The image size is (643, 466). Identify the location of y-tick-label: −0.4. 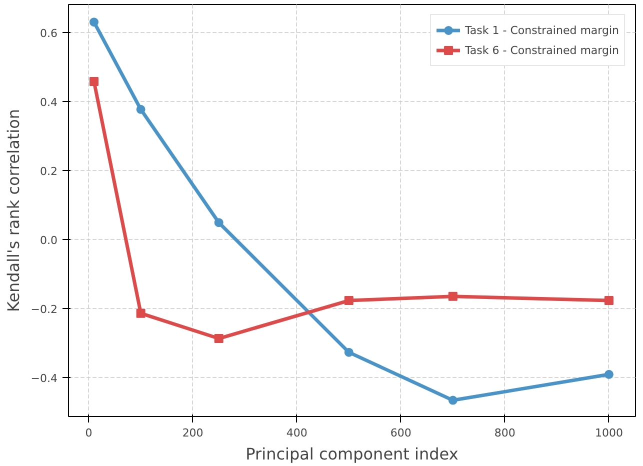
(44, 379).